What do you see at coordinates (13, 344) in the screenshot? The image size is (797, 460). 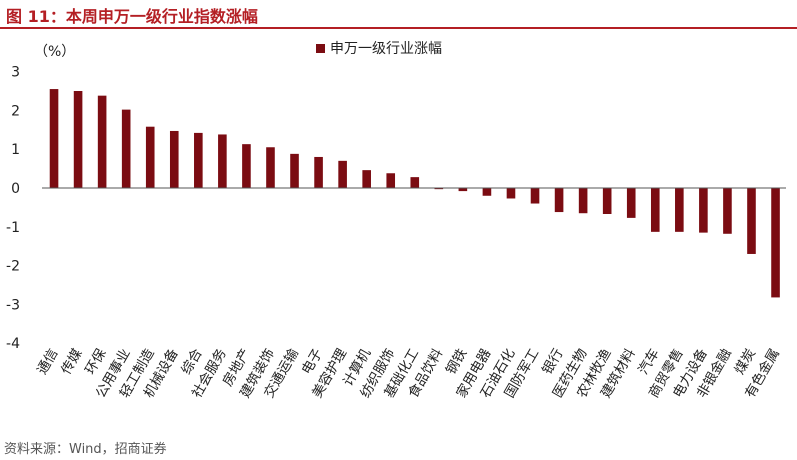 I see `y-tick-label: -4` at bounding box center [13, 344].